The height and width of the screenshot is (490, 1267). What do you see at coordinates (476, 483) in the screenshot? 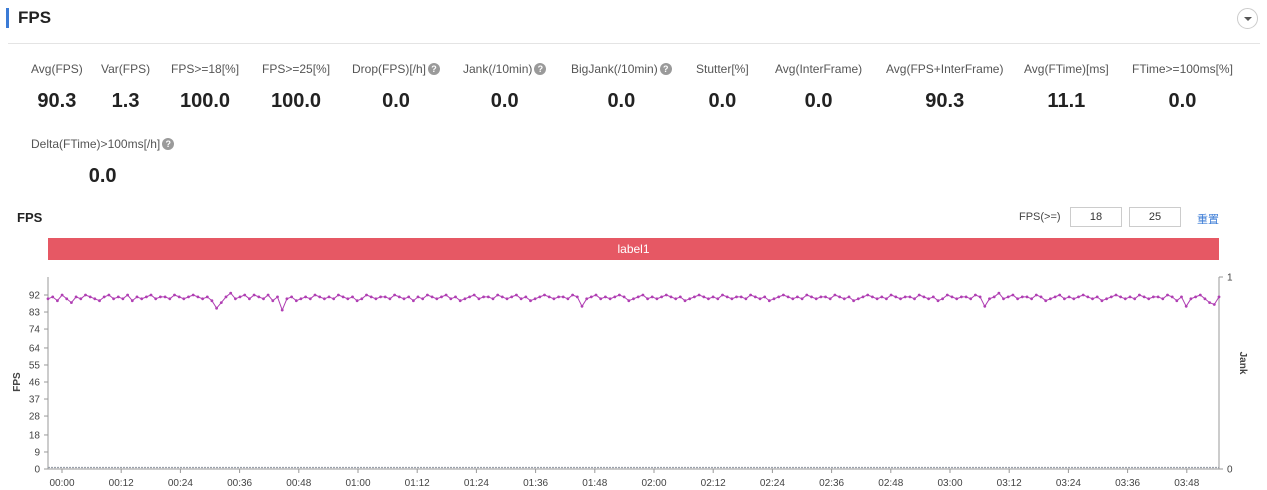
I see `x-tick-label: 01:24` at bounding box center [476, 483].